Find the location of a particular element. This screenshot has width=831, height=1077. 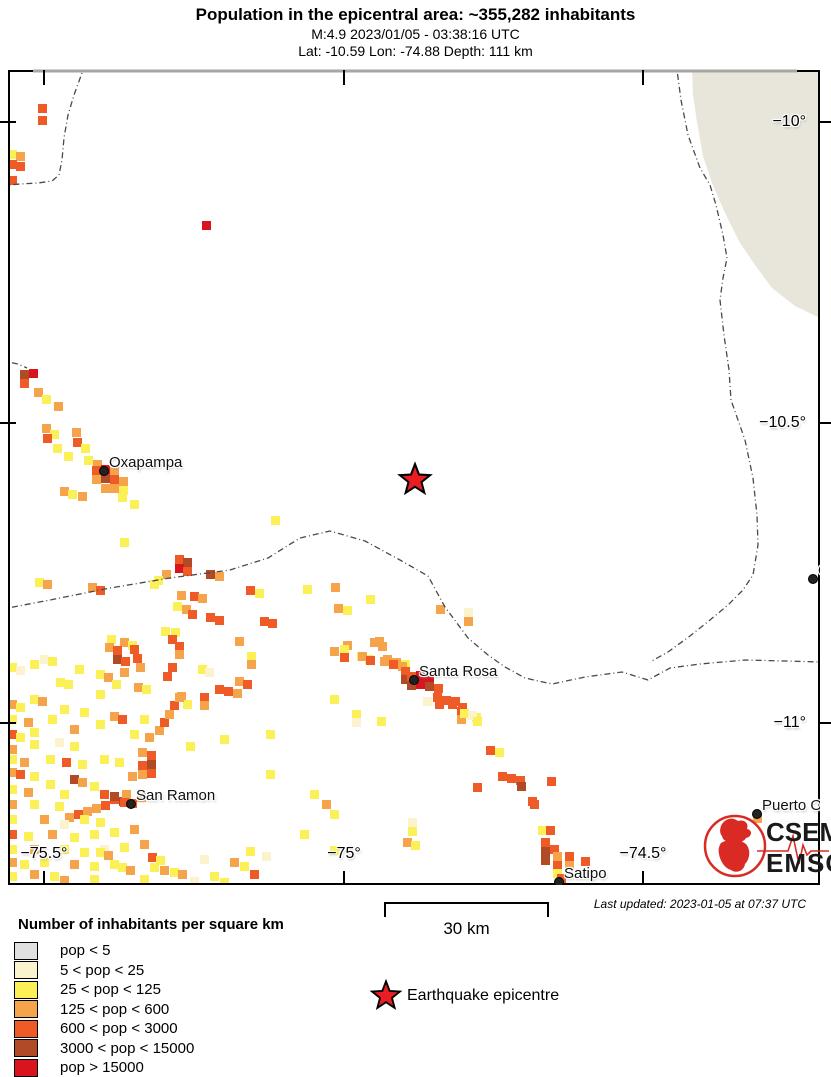

epicenter-star-icon is located at coordinates (415, 478).